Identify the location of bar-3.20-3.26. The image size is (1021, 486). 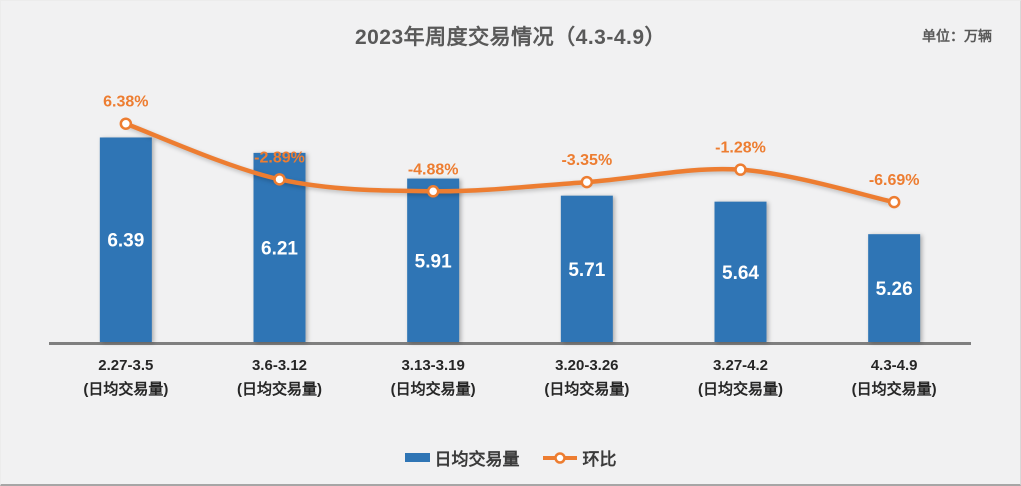
(586, 268).